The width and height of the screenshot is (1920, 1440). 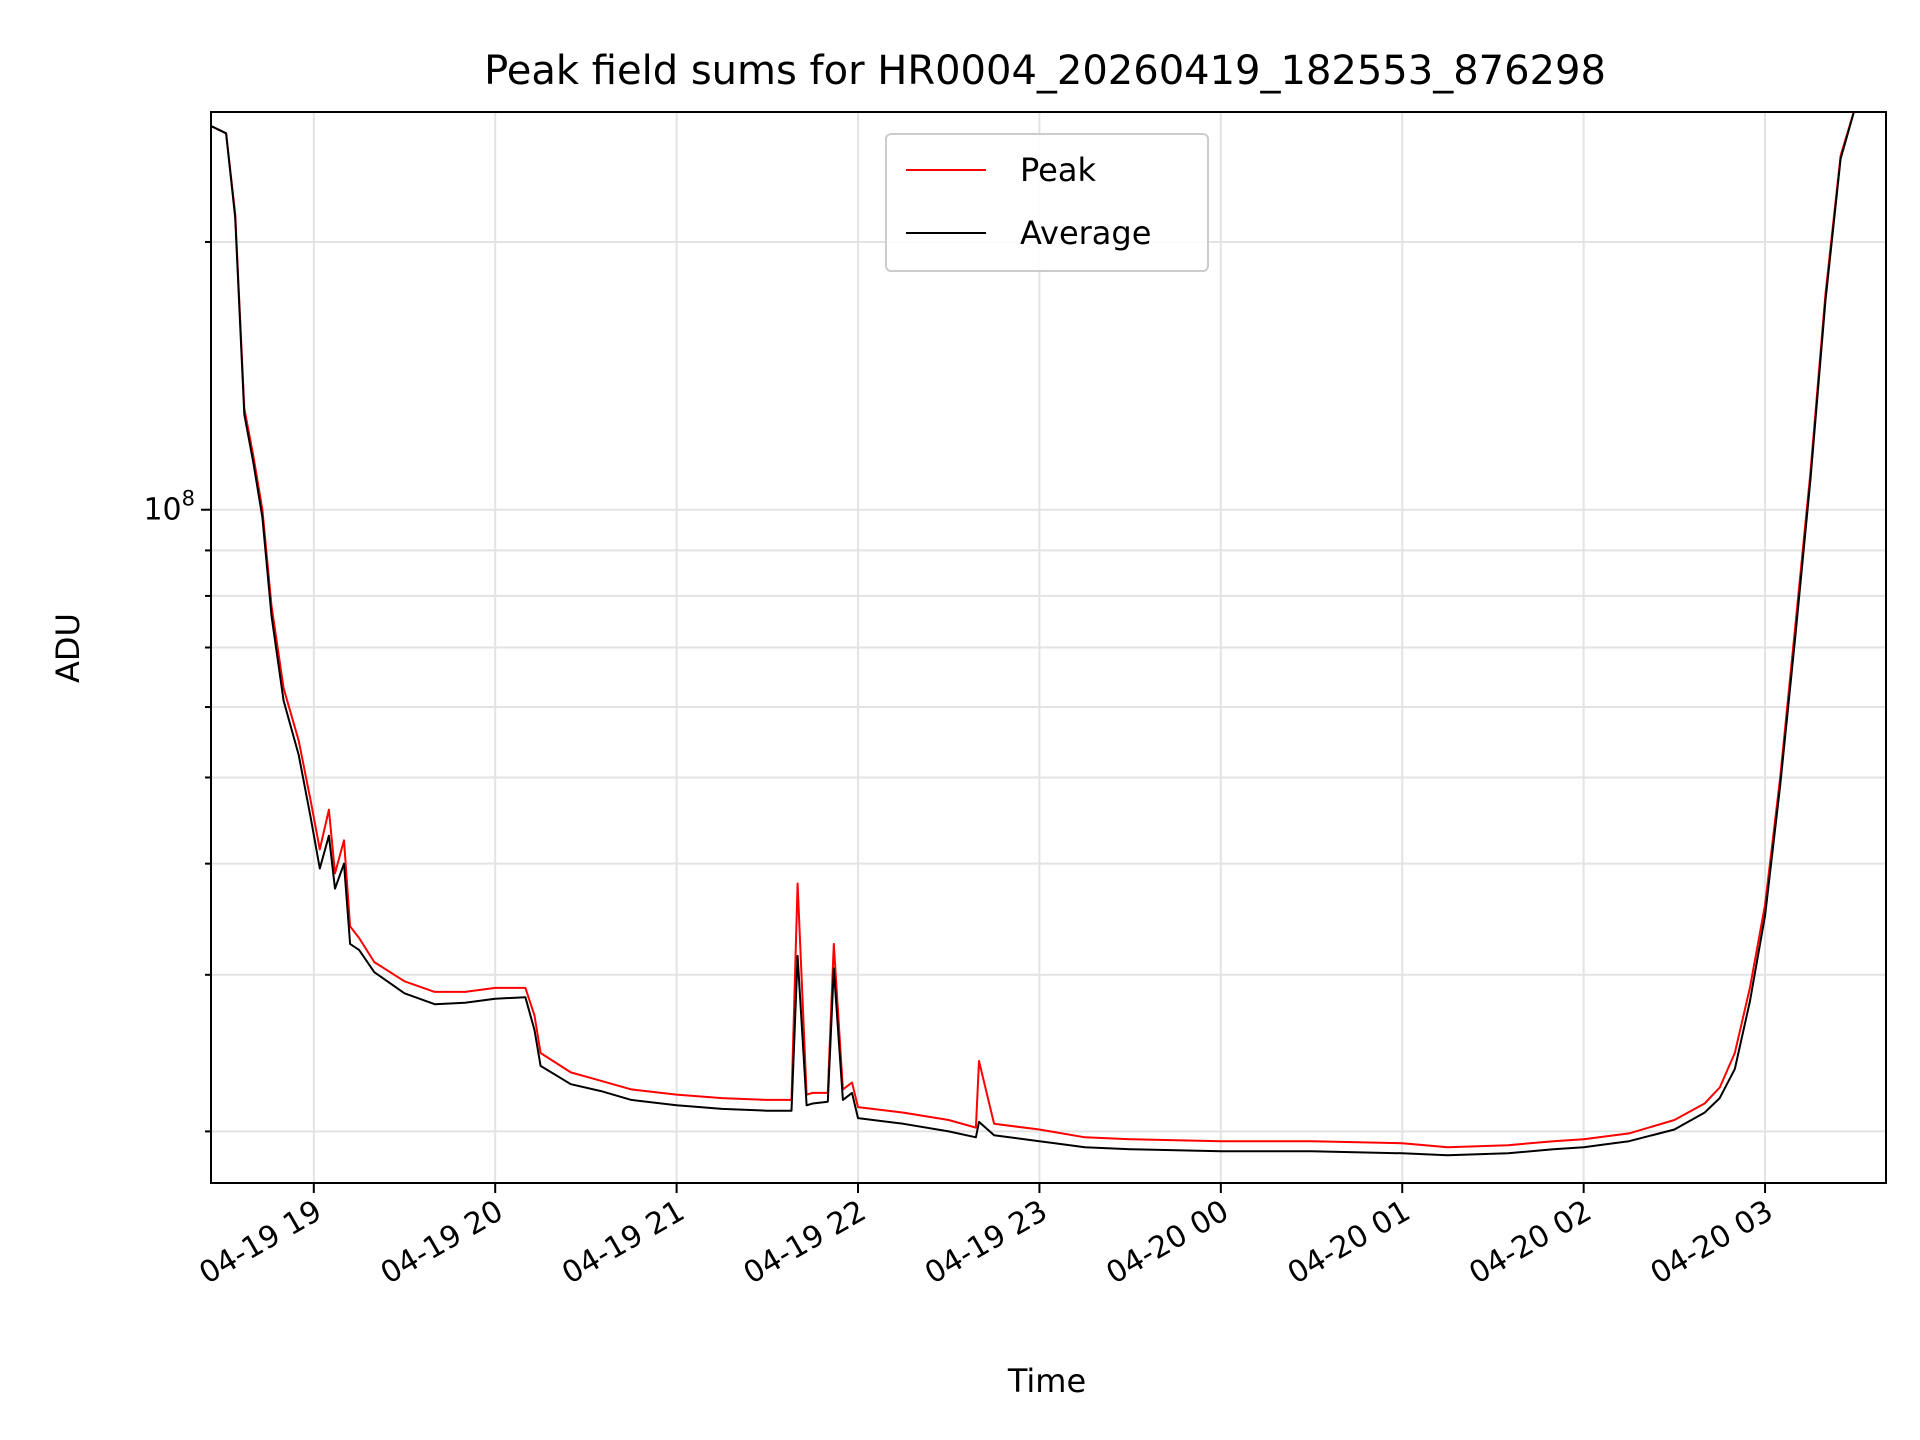 What do you see at coordinates (68, 648) in the screenshot?
I see `y-axis-label: ADU` at bounding box center [68, 648].